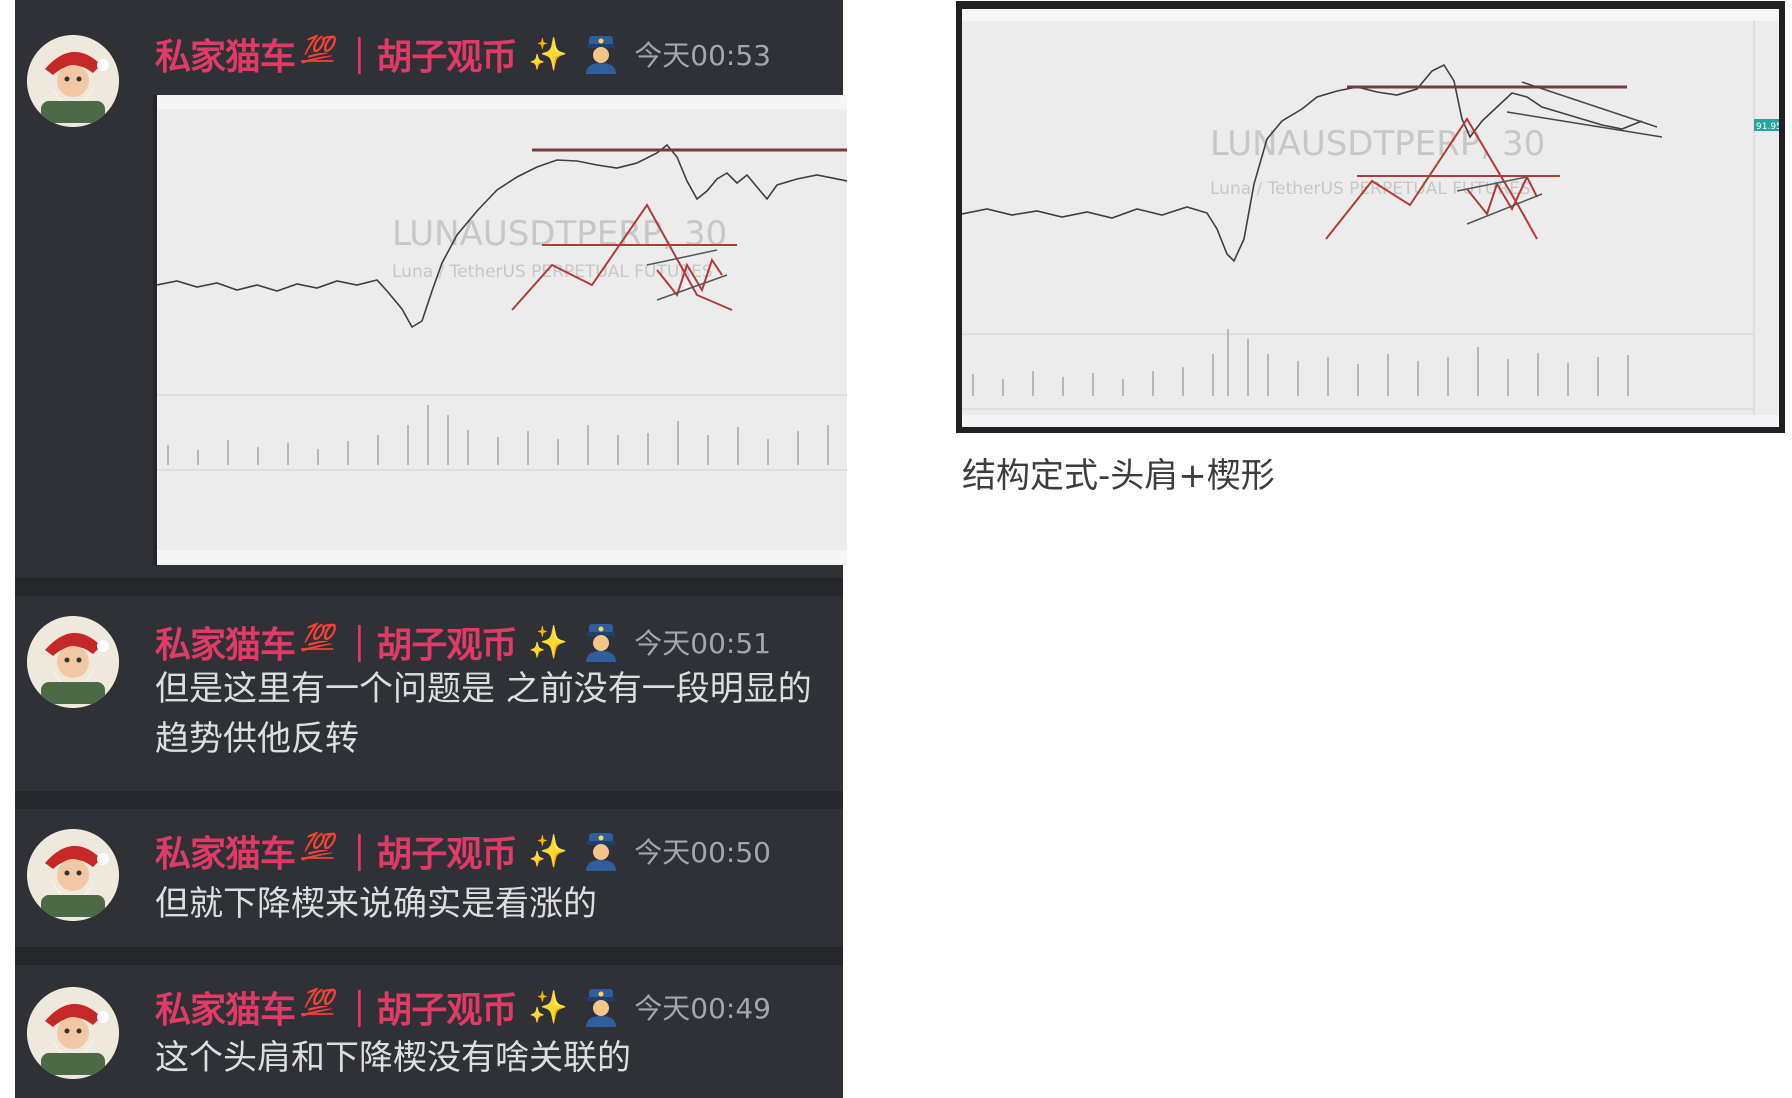  What do you see at coordinates (376, 904) in the screenshot?
I see `message-text: 但就下降楔来说确实是看涨的` at bounding box center [376, 904].